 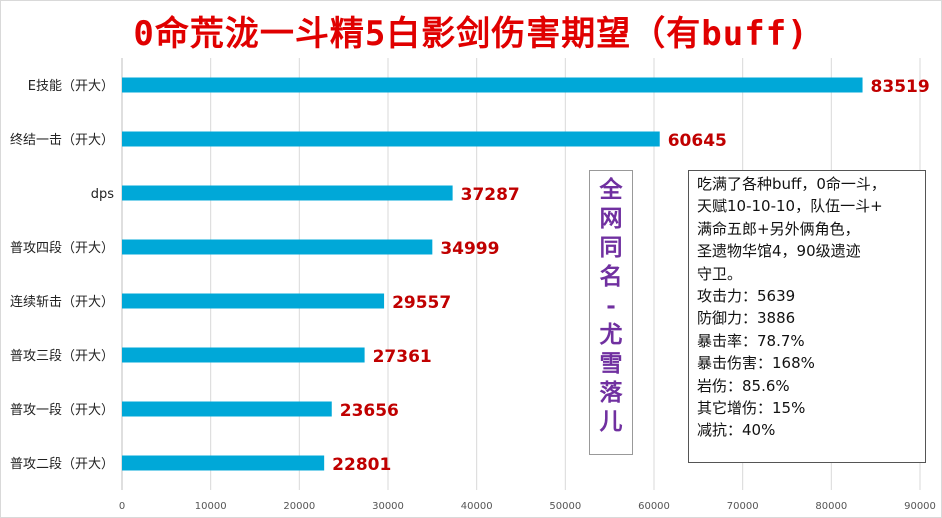 What do you see at coordinates (746, 296) in the screenshot?
I see `notes-line: 攻击力：5639` at bounding box center [746, 296].